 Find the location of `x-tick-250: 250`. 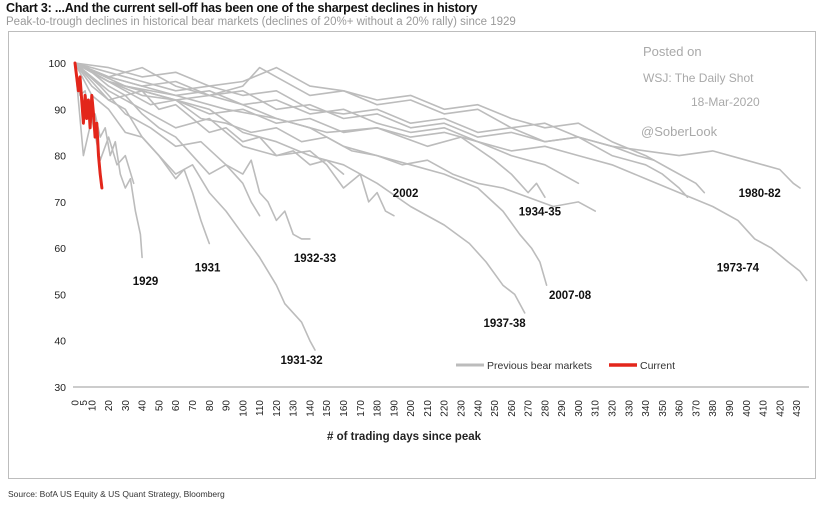

x-tick-250: 250 is located at coordinates (495, 408).